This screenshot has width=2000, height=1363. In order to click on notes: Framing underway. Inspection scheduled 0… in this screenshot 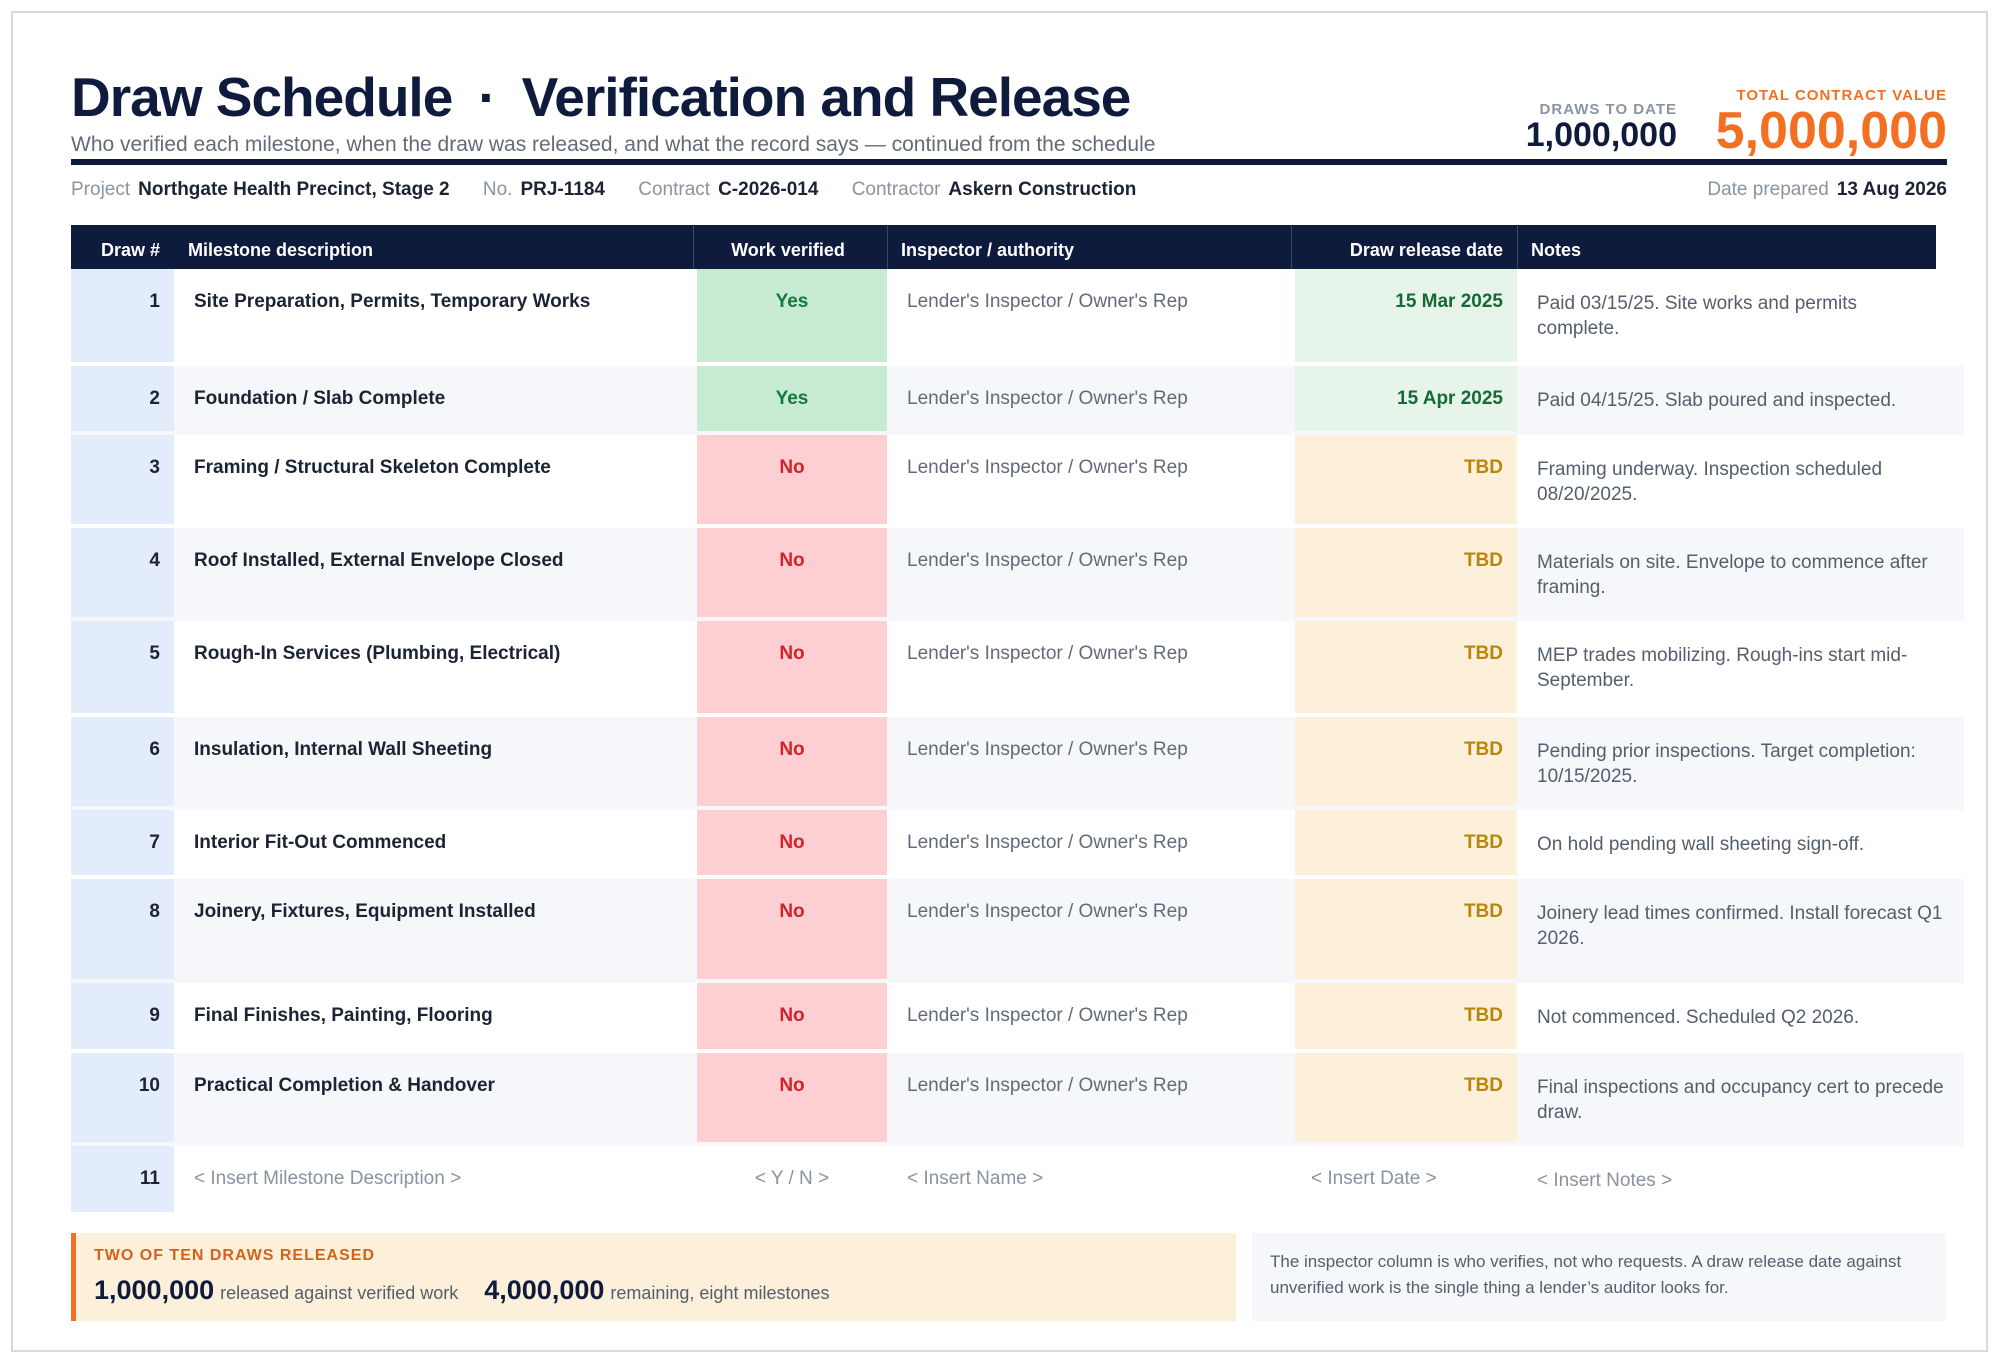, I will do `click(1710, 482)`.